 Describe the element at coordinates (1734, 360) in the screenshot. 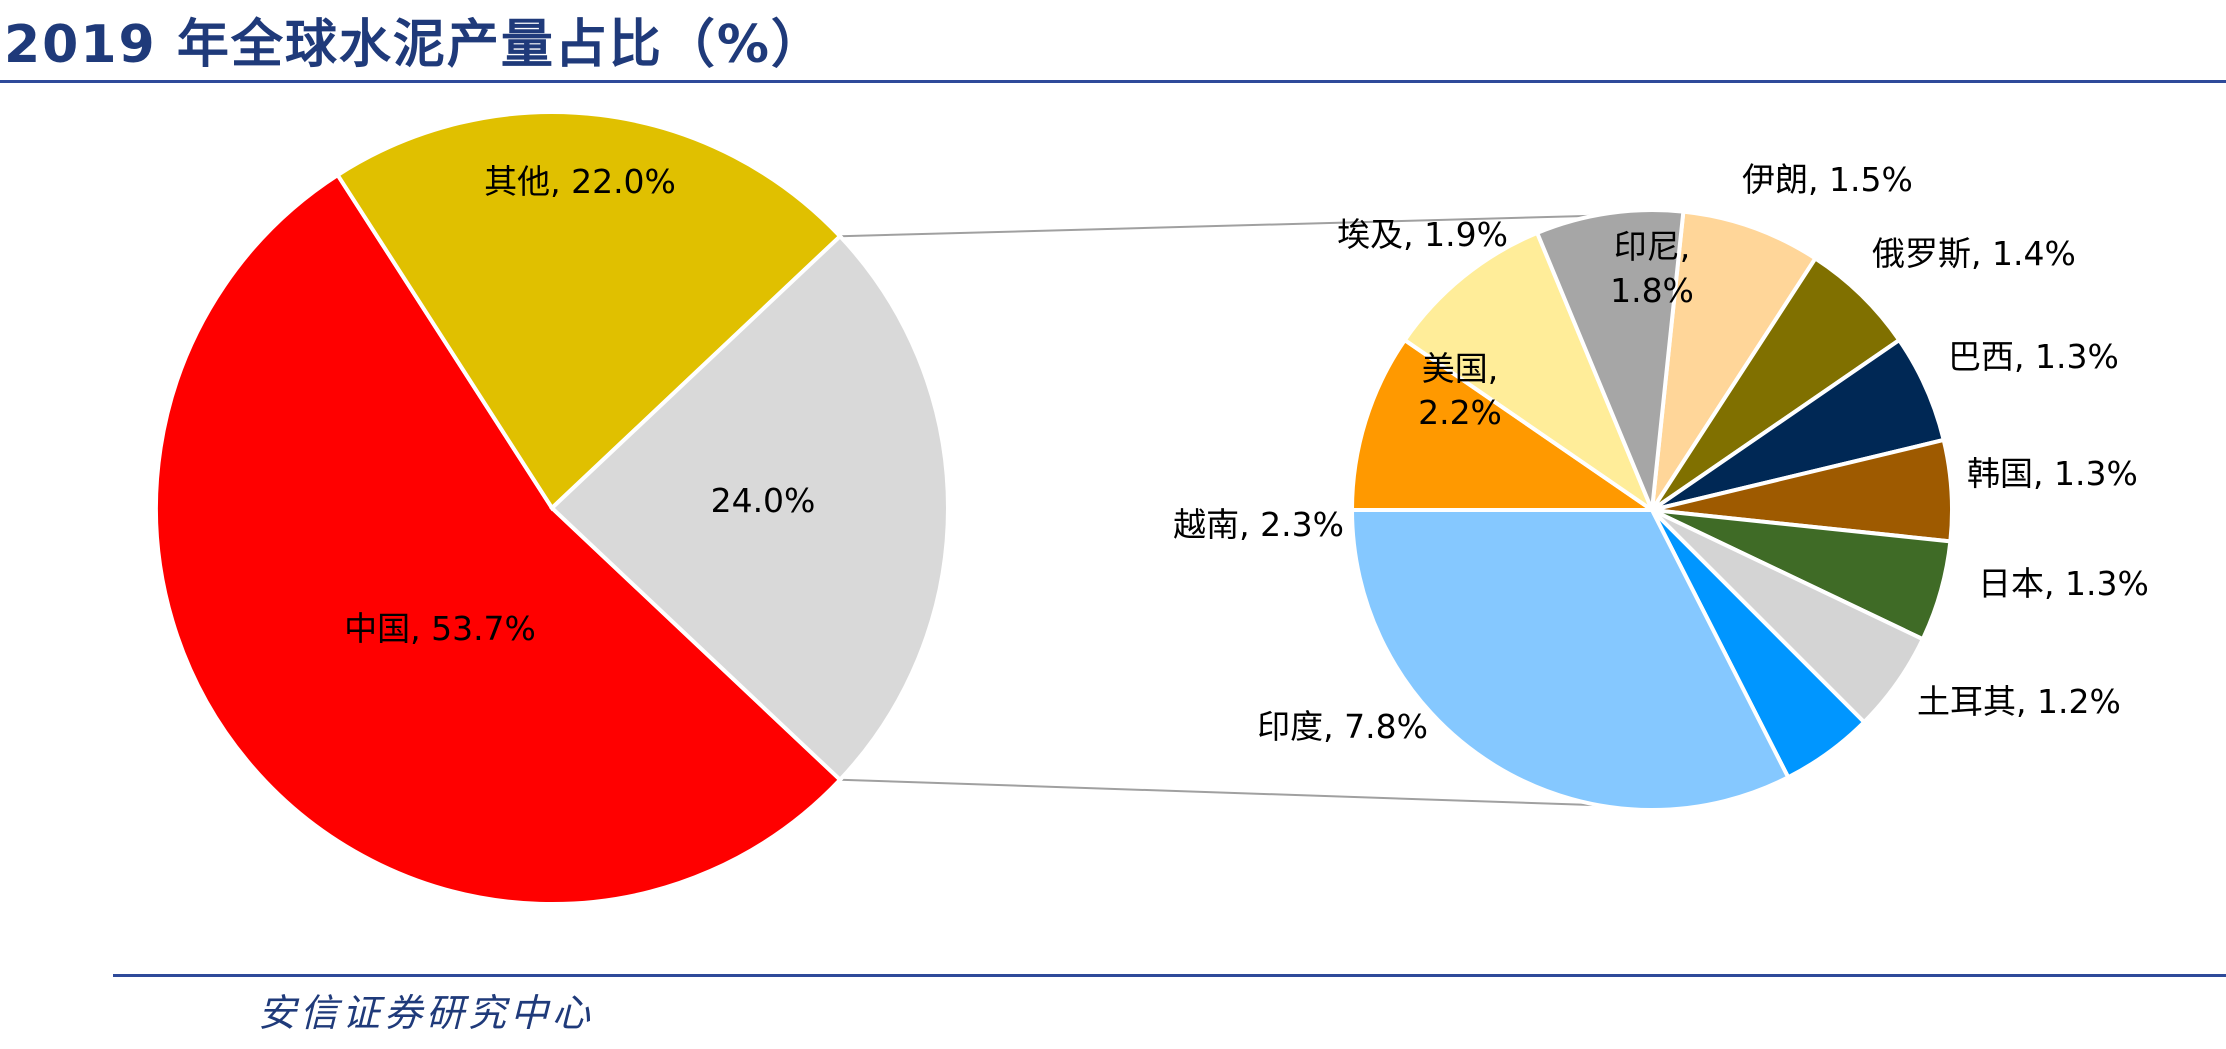

I see `sub-slice-印尼-0` at that location.